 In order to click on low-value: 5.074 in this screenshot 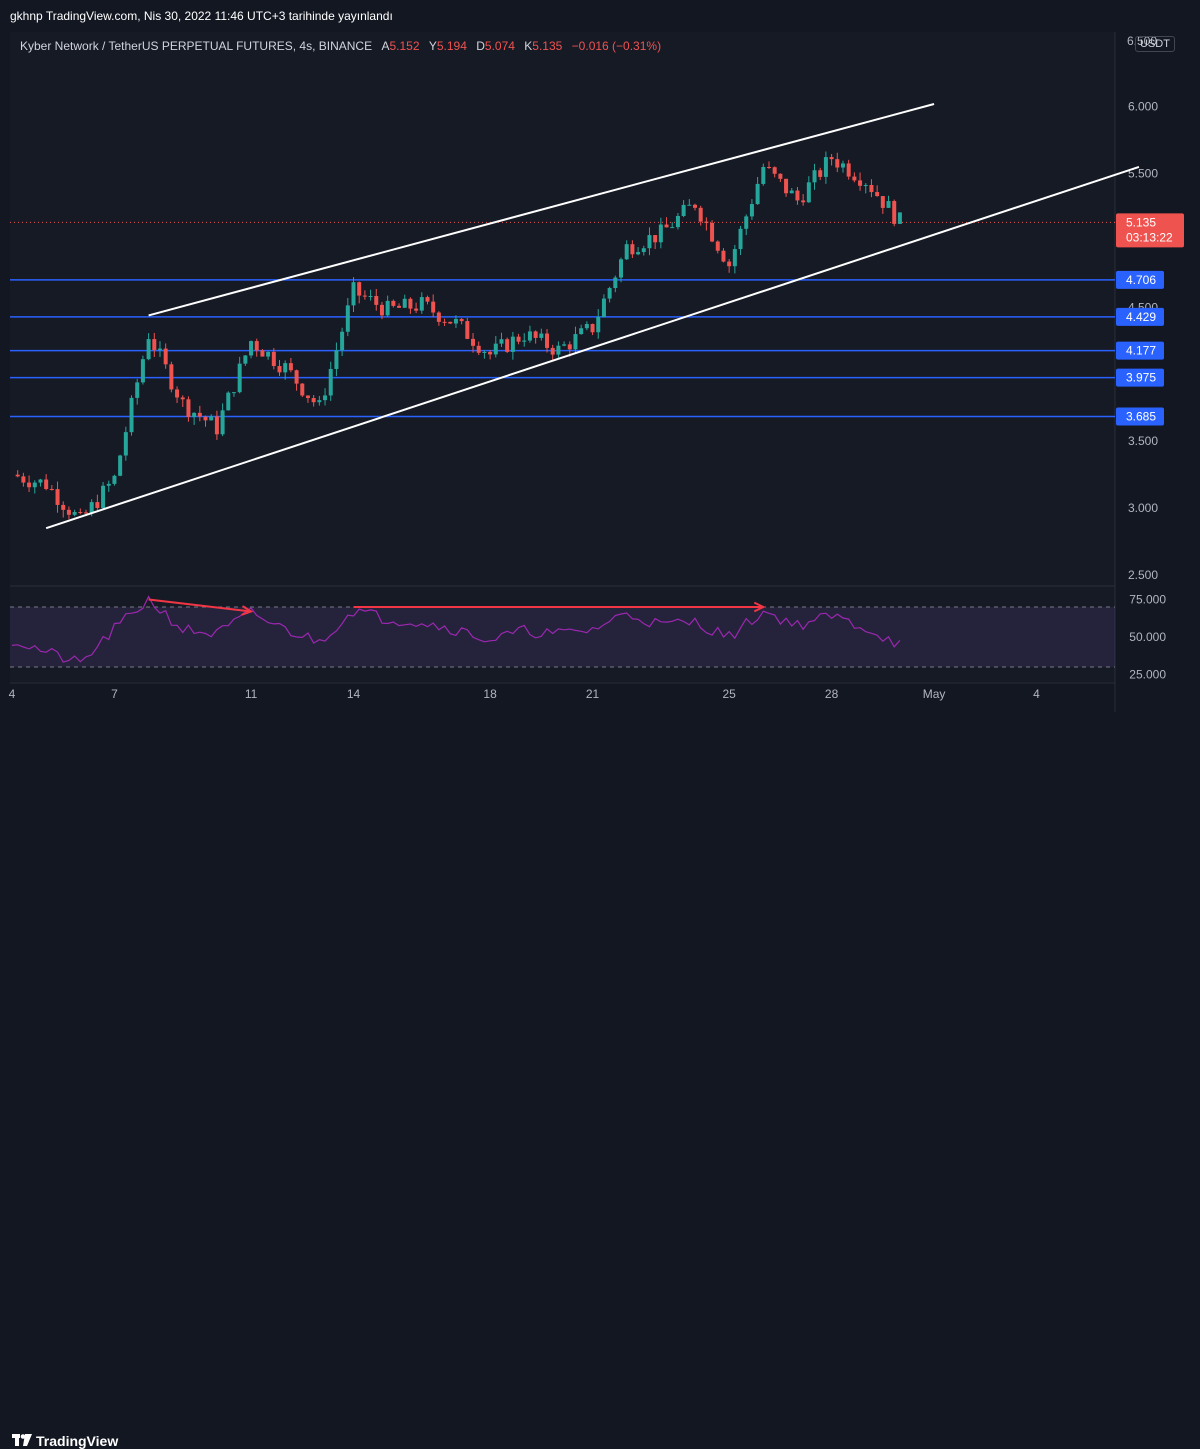, I will do `click(499, 46)`.